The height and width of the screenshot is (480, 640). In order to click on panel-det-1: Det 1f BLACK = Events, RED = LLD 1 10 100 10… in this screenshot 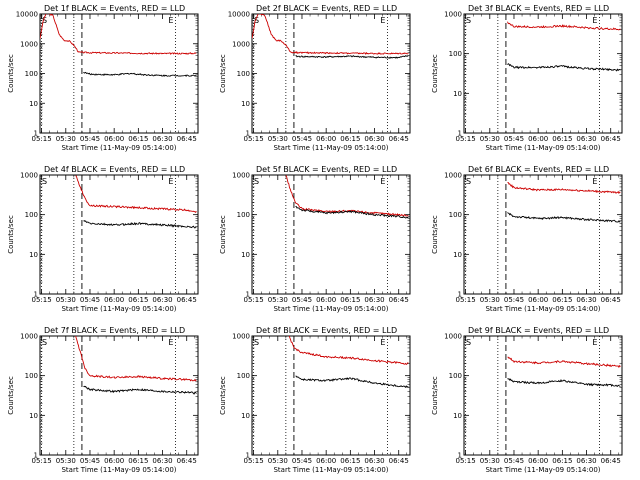, I will do `click(103, 78)`.